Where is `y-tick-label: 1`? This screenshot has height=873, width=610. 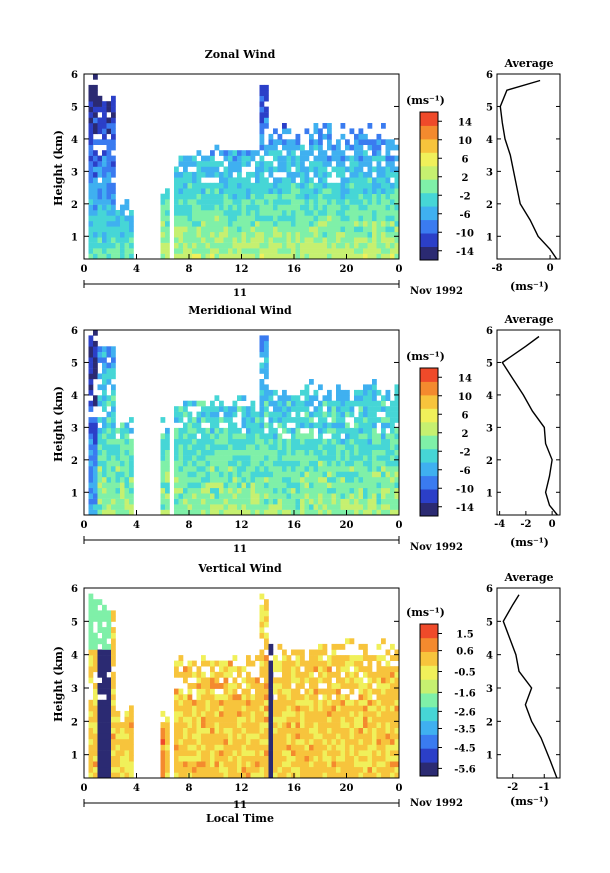 y-tick-label: 1 is located at coordinates (74, 756).